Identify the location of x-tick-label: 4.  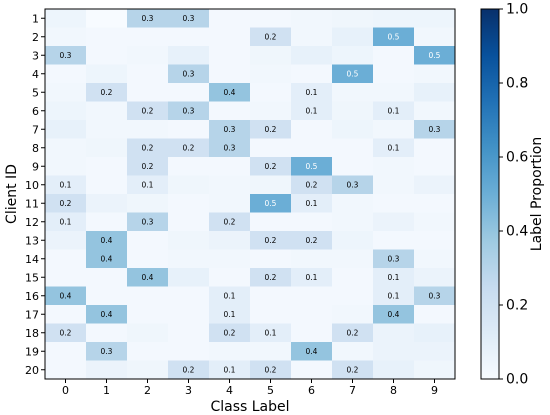
(229, 390).